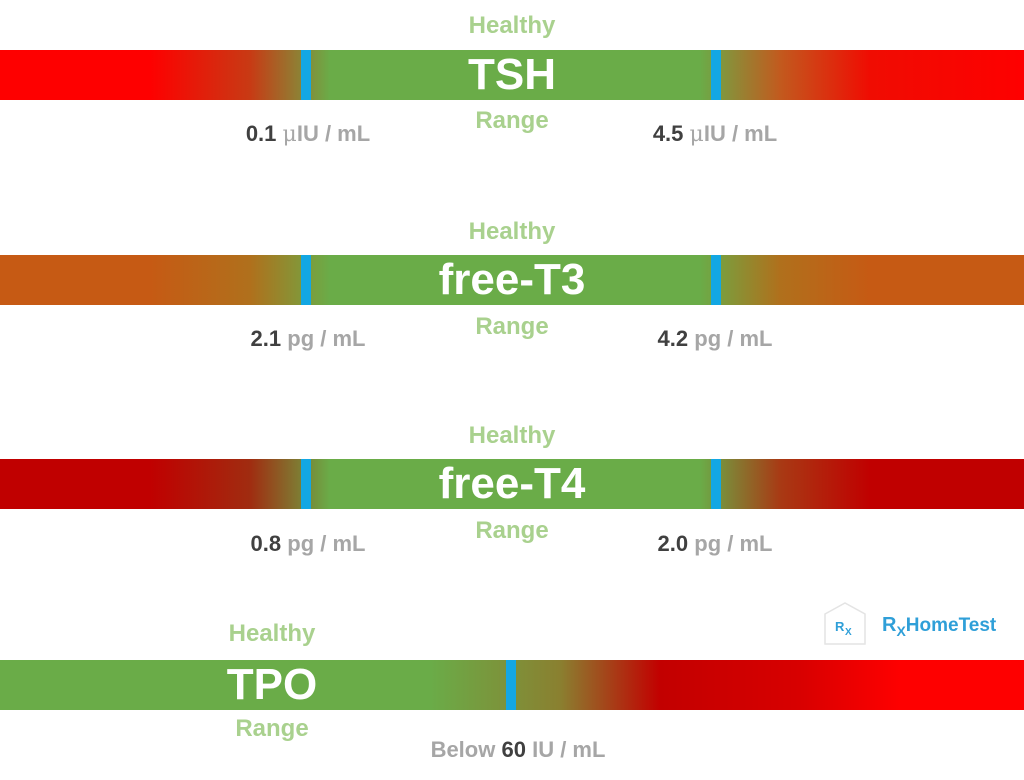  Describe the element at coordinates (272, 633) in the screenshot. I see `tpo-healthy-label: Healthy` at that location.